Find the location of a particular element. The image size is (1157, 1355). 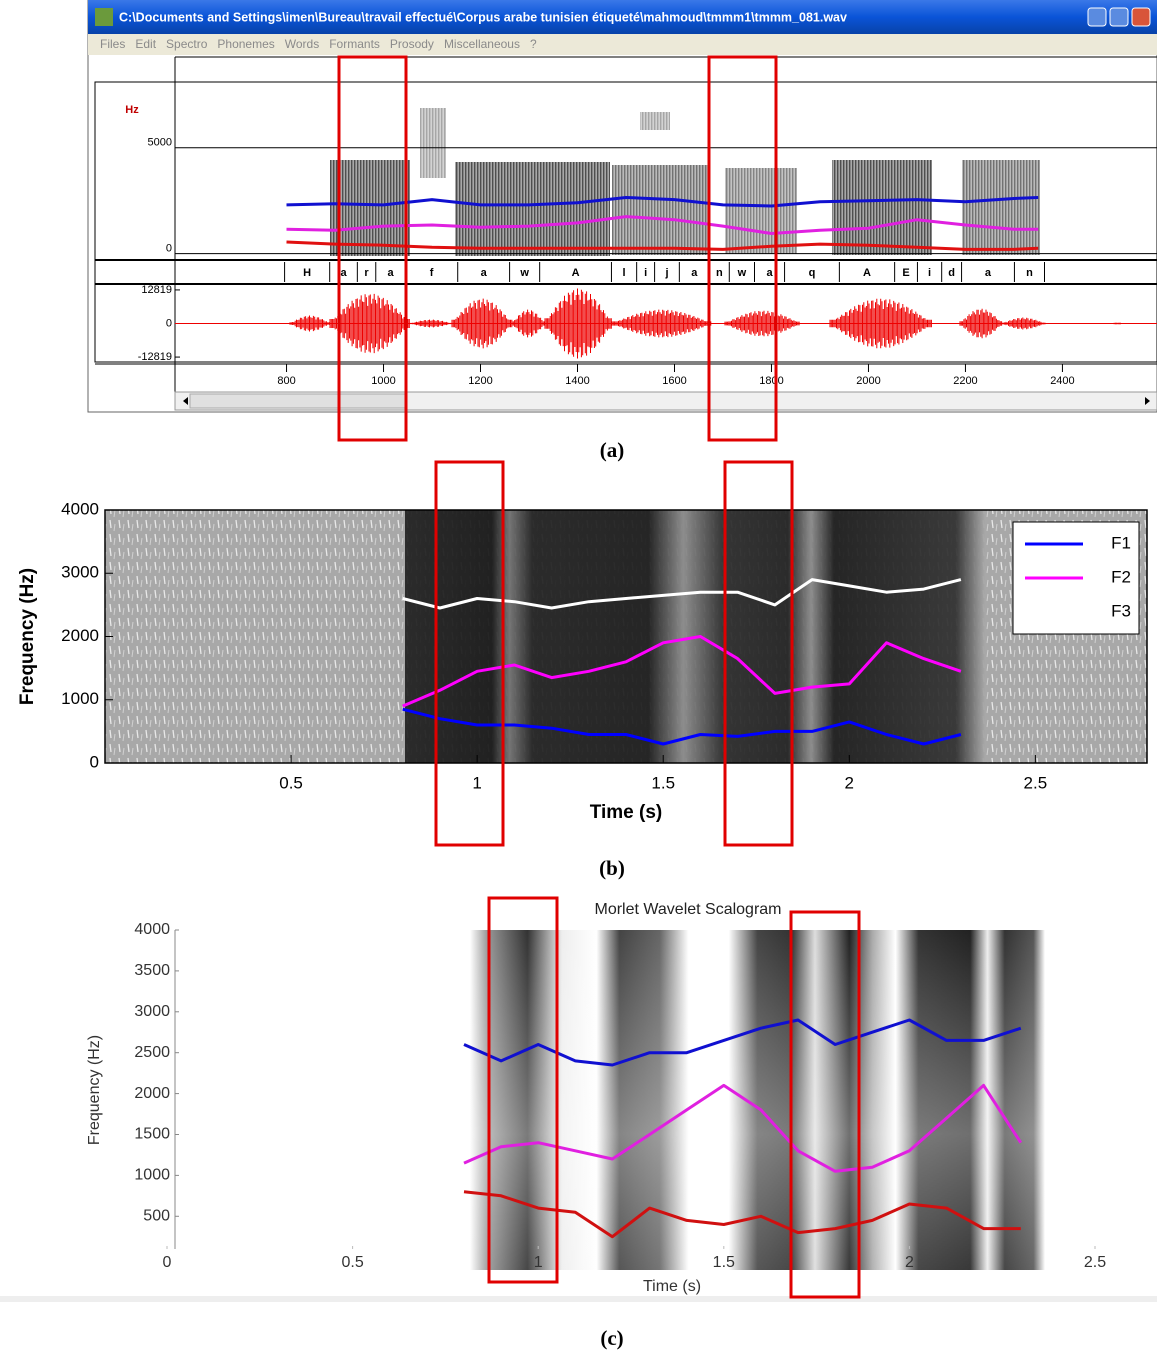

menu-item: Words is located at coordinates (302, 44).